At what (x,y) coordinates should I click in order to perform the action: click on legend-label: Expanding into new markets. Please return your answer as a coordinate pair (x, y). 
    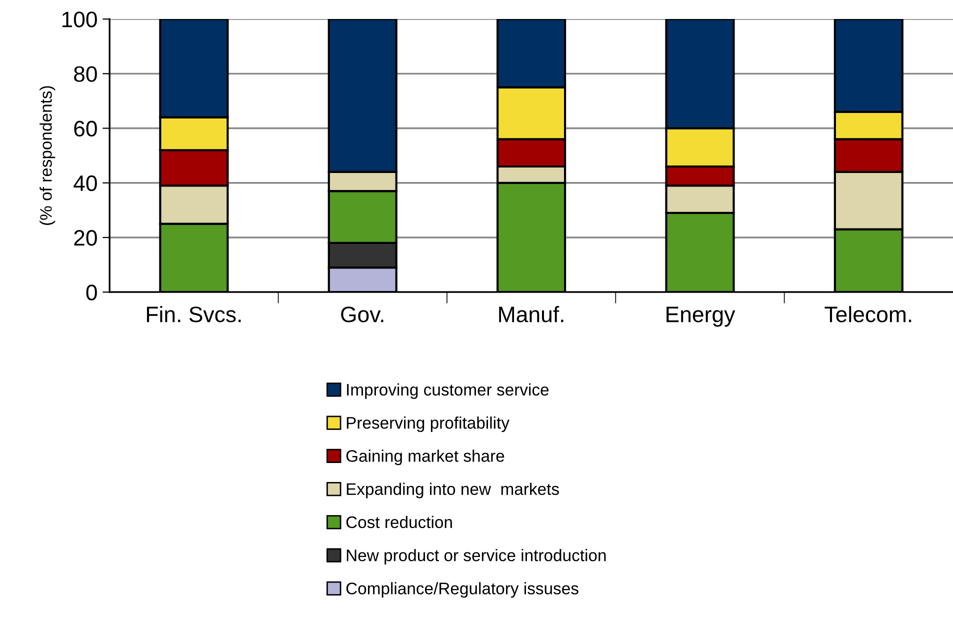
    Looking at the image, I should click on (452, 490).